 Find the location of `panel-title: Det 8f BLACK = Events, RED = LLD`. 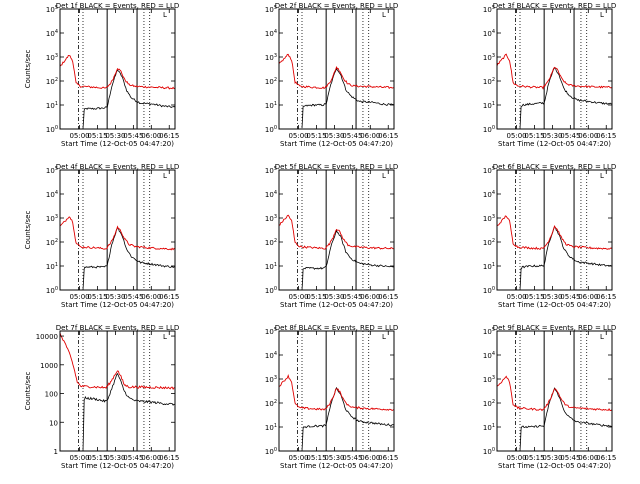

panel-title: Det 8f BLACK = Events, RED = LLD is located at coordinates (336, 328).